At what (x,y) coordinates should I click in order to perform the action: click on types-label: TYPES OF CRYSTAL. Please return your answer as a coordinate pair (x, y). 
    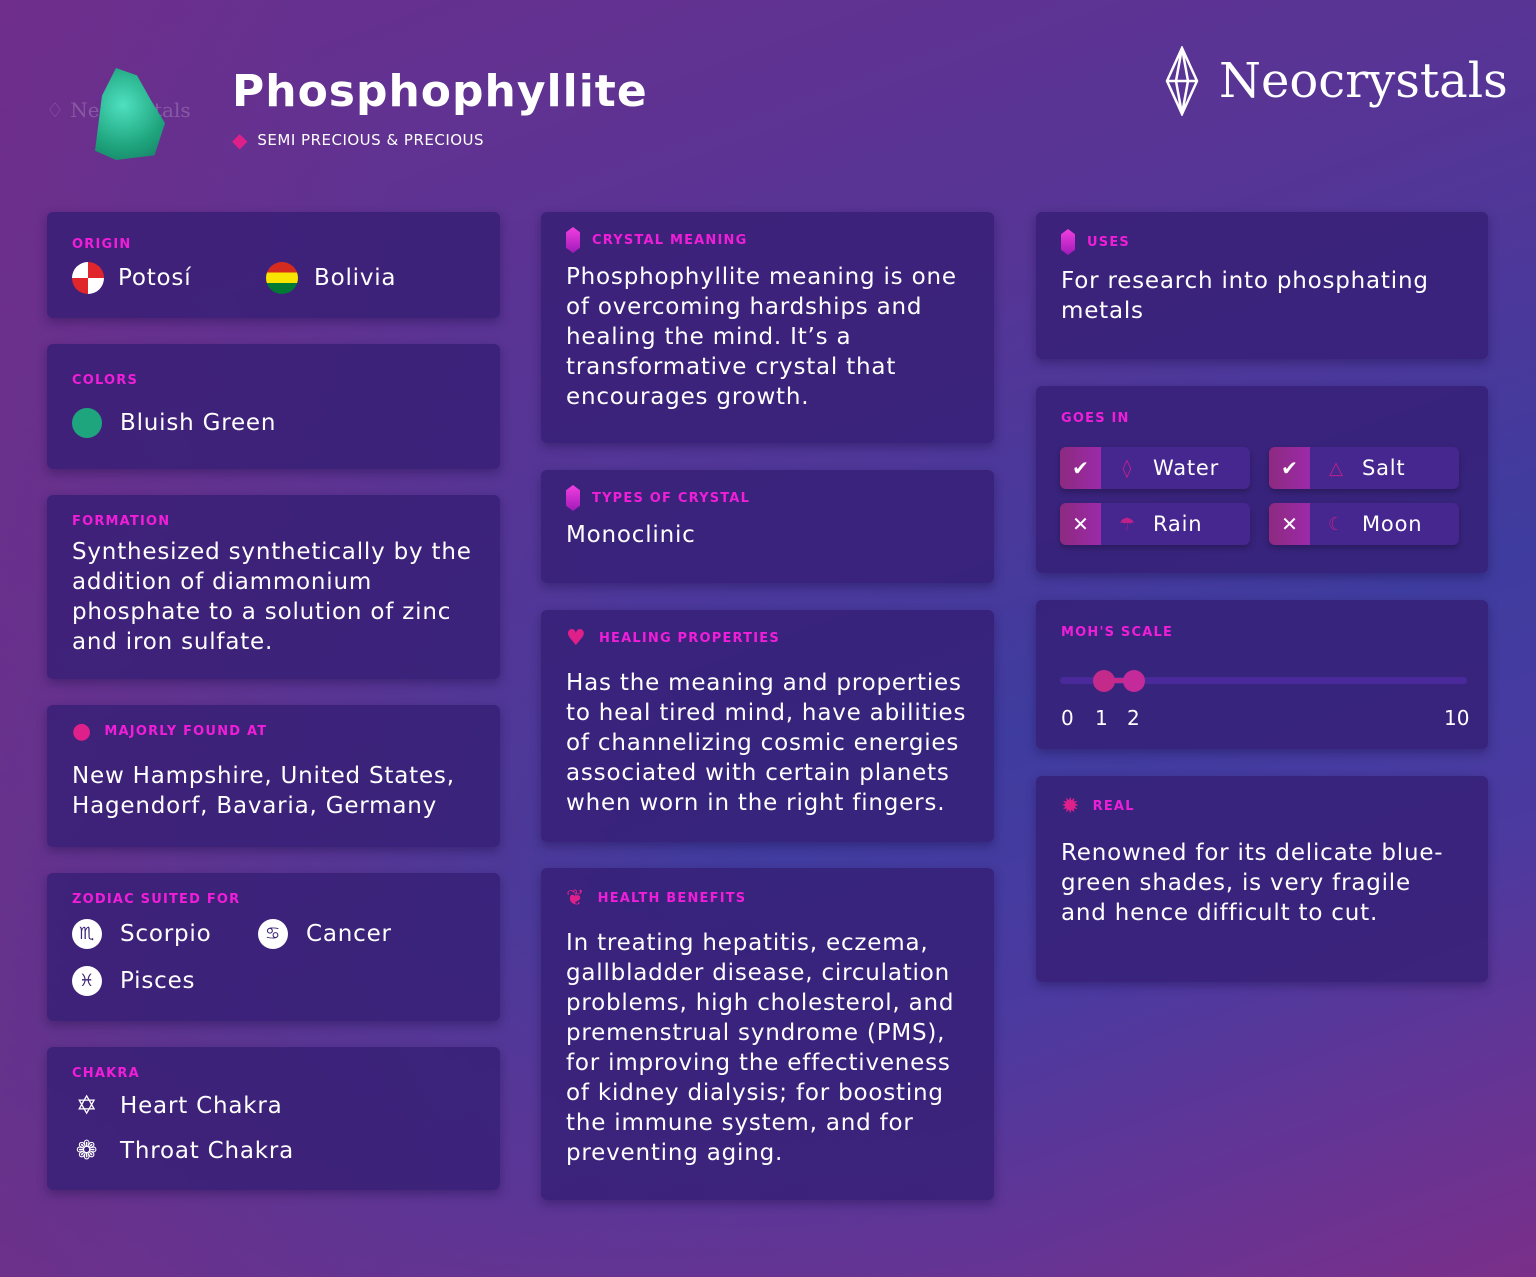
    Looking at the image, I should click on (671, 498).